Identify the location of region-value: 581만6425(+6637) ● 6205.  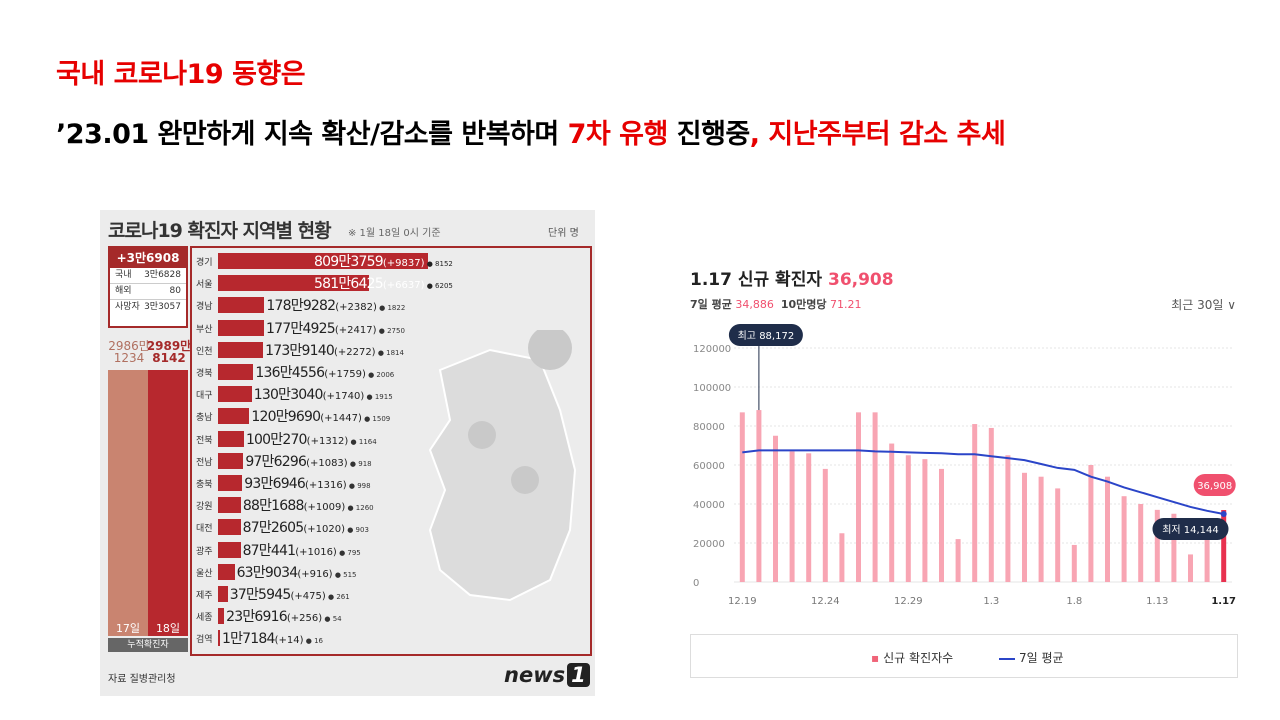
(383, 283).